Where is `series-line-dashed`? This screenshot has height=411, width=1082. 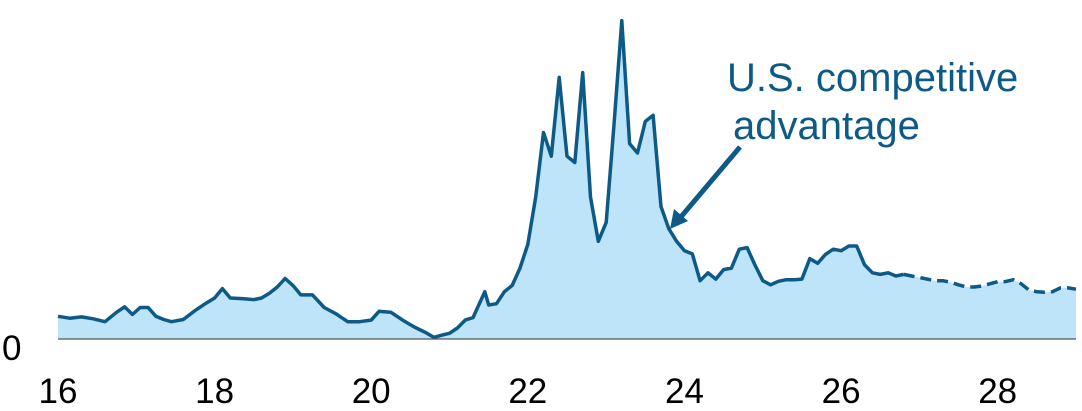
series-line-dashed is located at coordinates (990, 283).